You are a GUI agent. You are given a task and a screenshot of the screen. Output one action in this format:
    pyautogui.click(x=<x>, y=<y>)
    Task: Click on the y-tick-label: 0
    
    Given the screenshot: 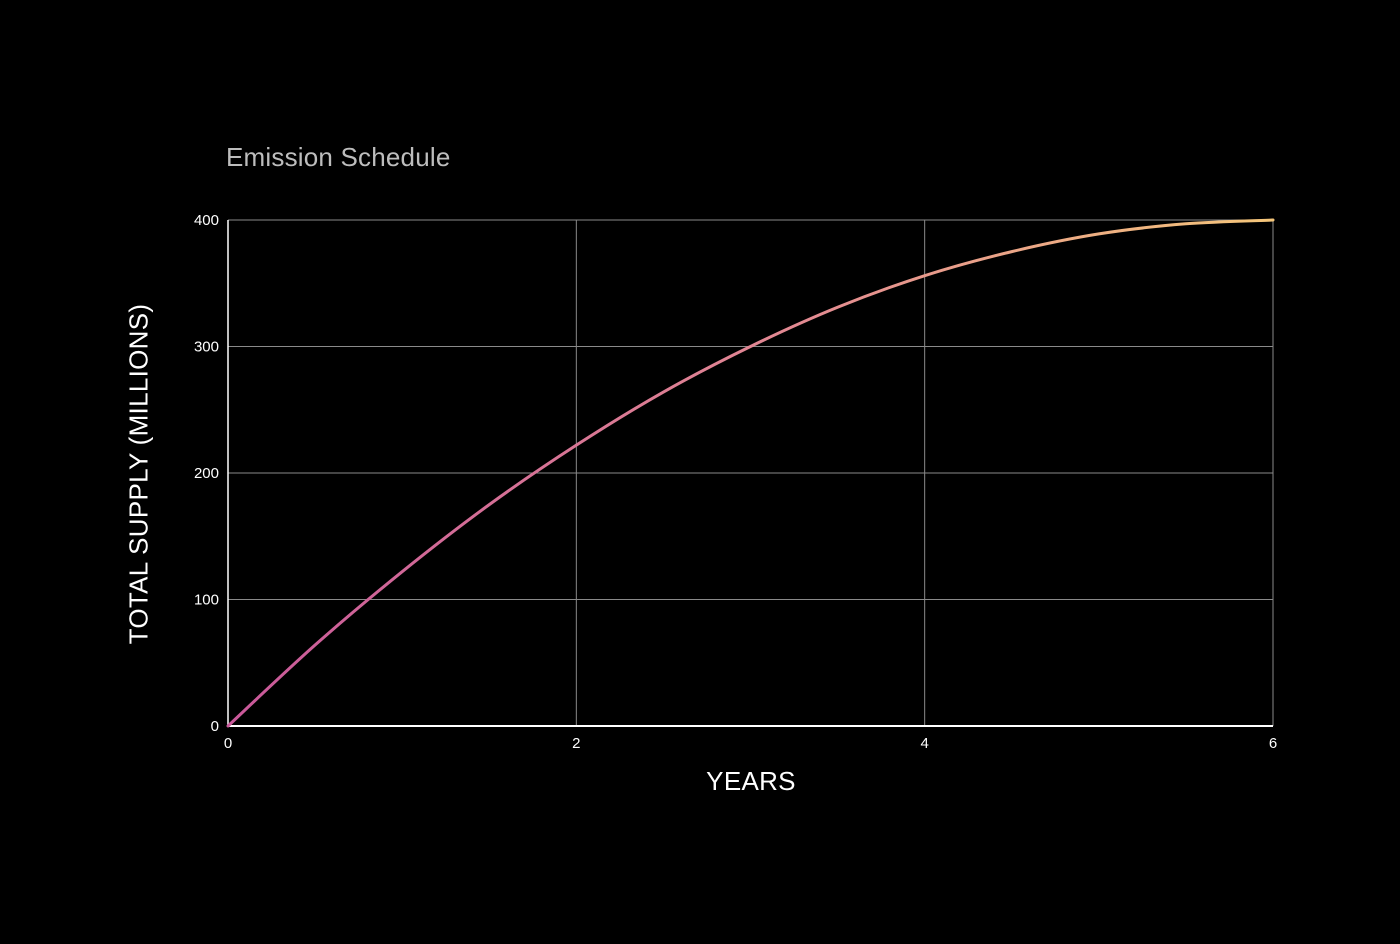 What is the action you would take?
    pyautogui.click(x=215, y=726)
    